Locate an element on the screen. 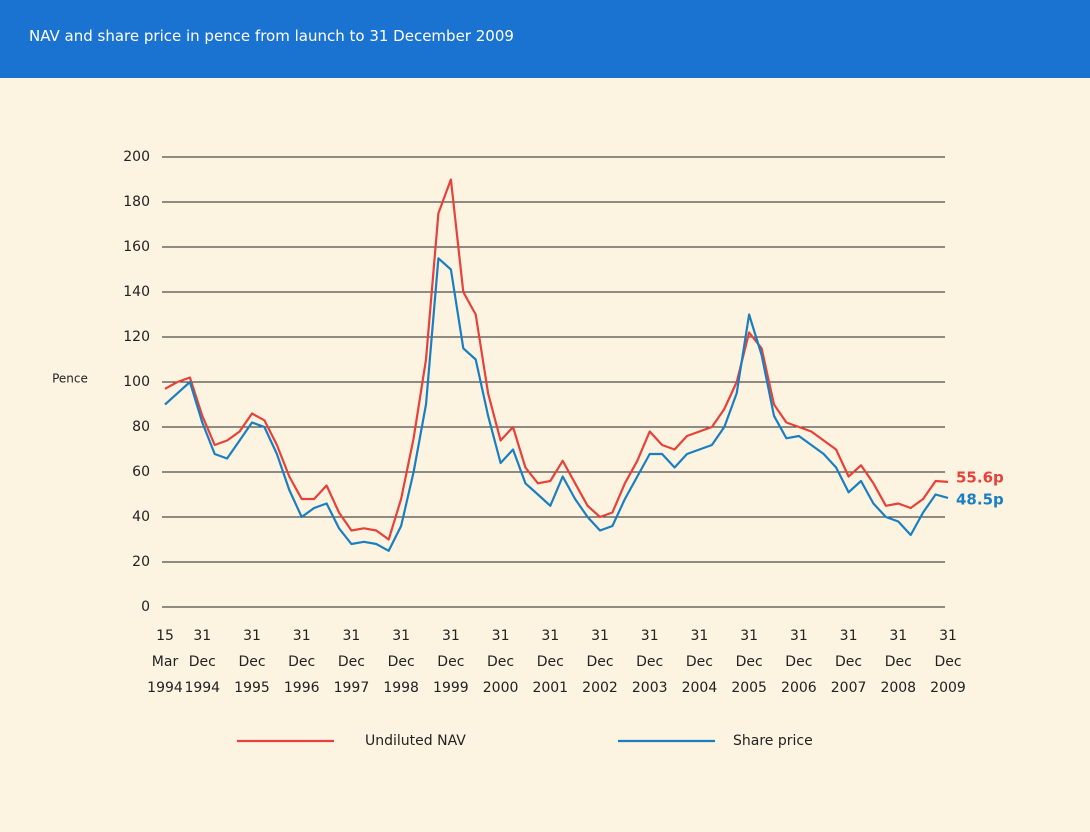  x-tick-label: 31 Dec 1998 is located at coordinates (401, 662).